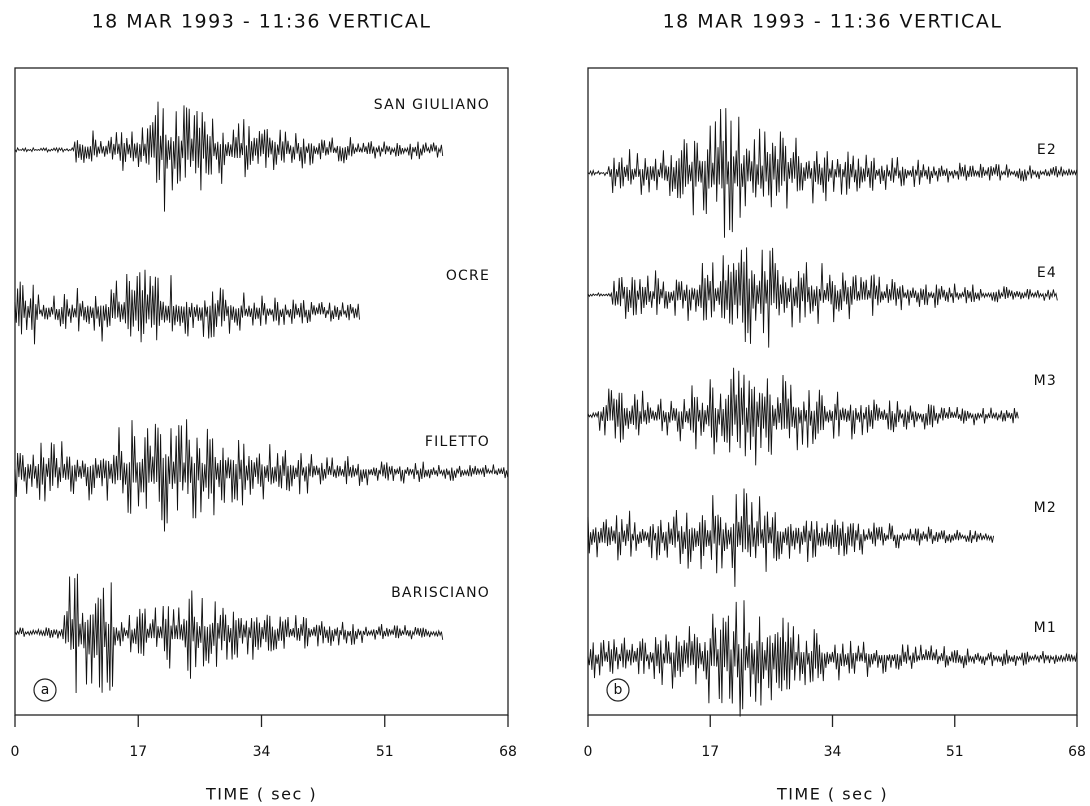 This screenshot has width=1090, height=806. What do you see at coordinates (432, 105) in the screenshot?
I see `trace-label: SAN GIULIANO` at bounding box center [432, 105].